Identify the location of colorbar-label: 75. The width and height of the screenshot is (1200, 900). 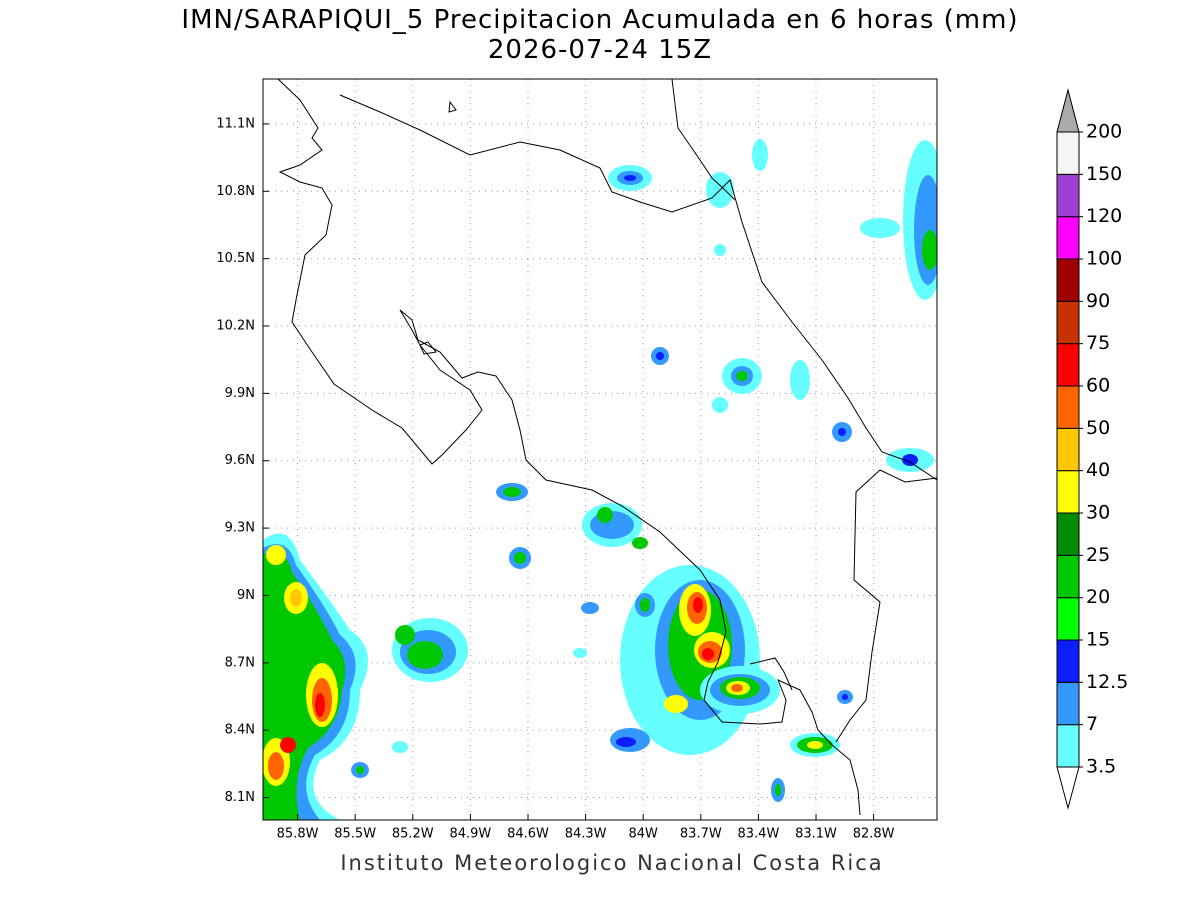
(1098, 343).